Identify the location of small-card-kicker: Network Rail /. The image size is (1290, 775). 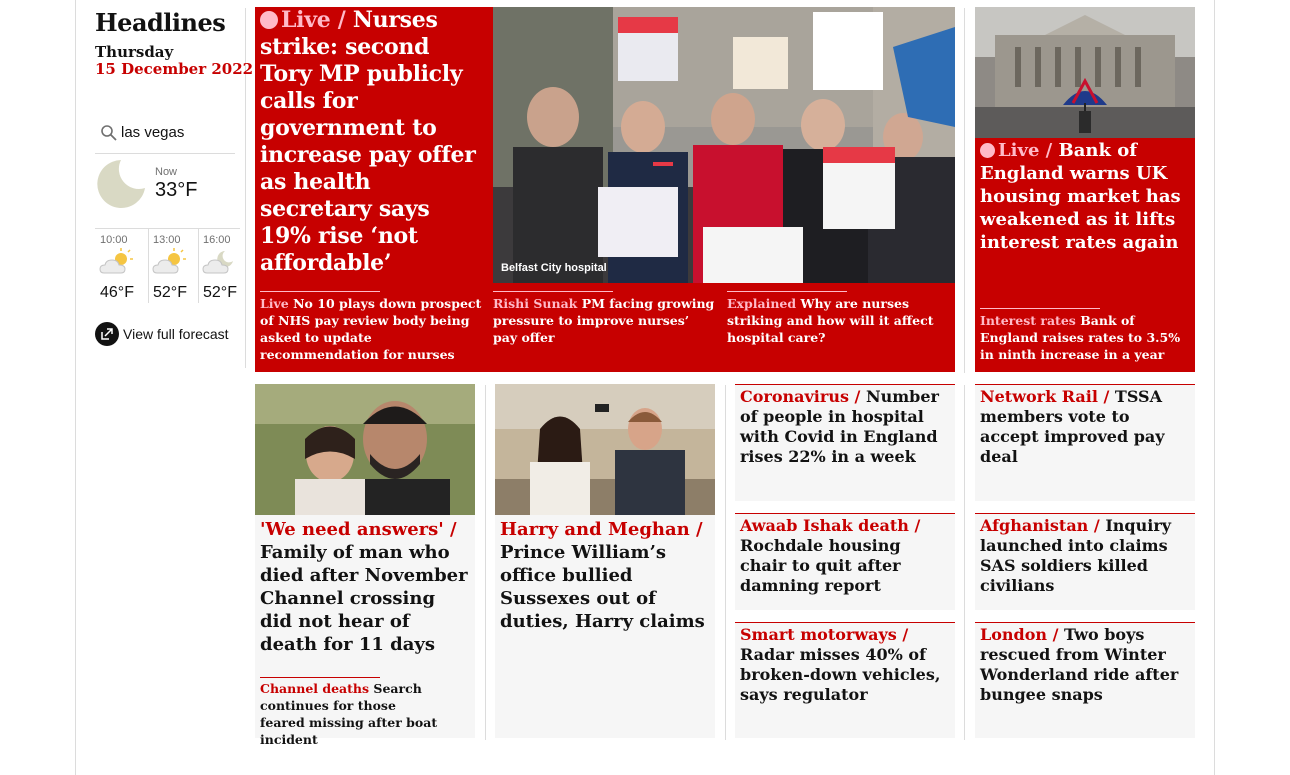
(1045, 396).